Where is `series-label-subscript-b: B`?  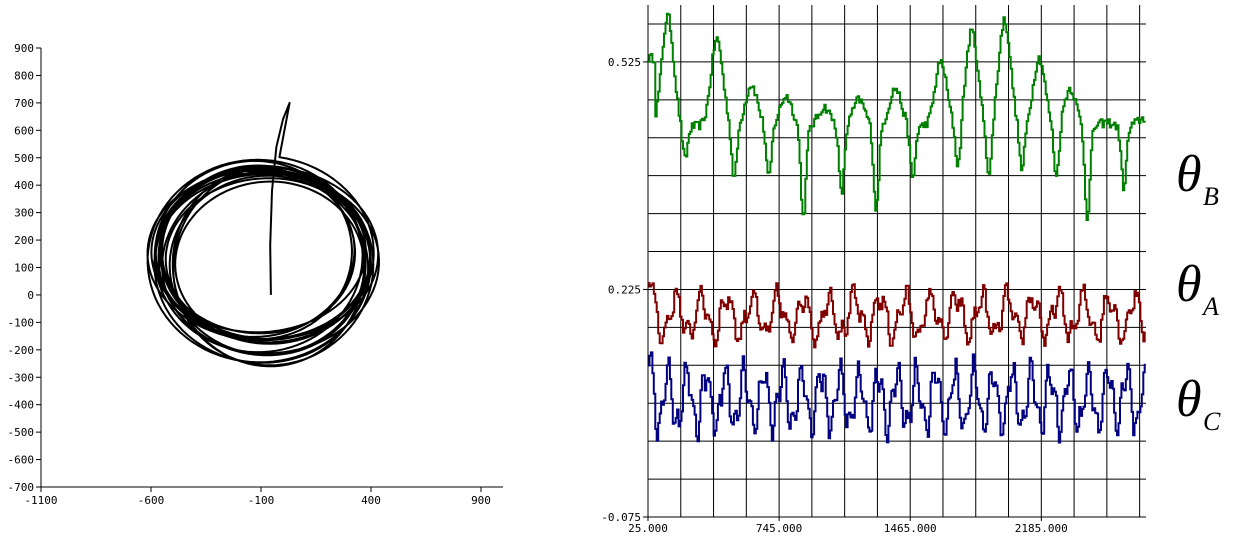 series-label-subscript-b: B is located at coordinates (1211, 196).